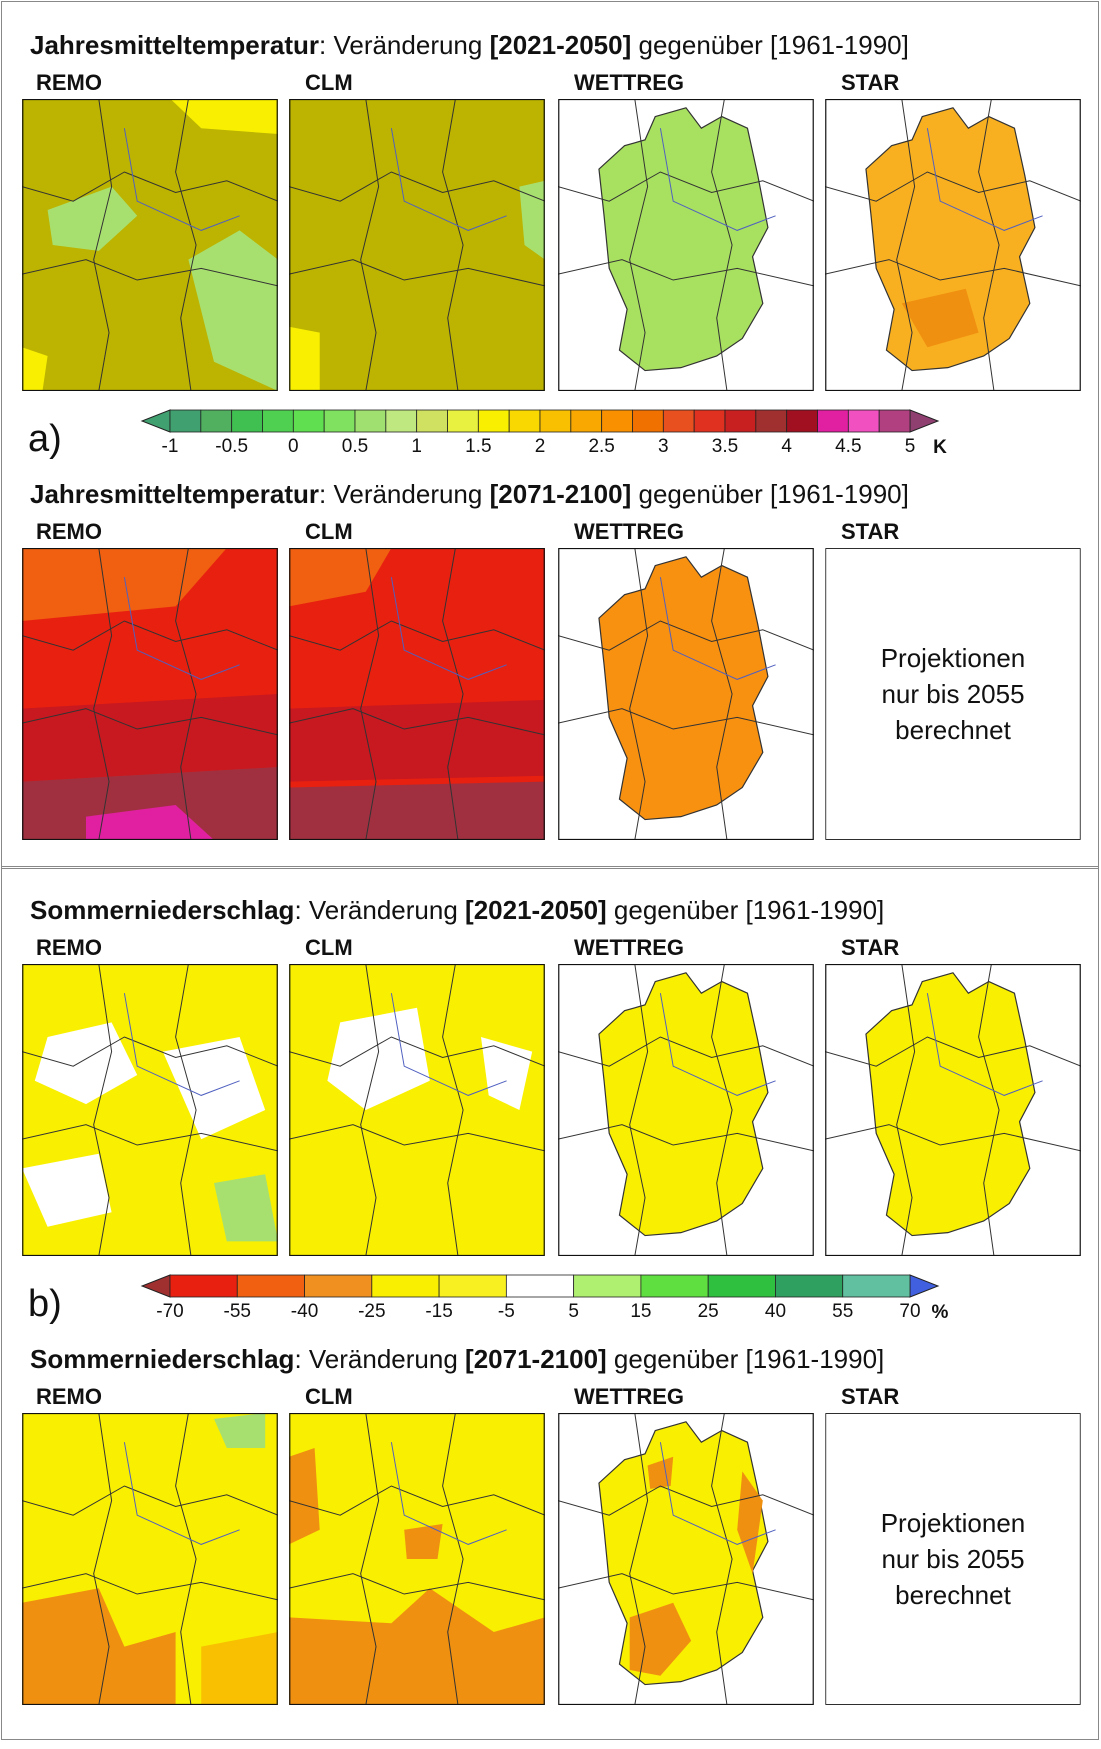  I want to click on colorbar-tick-label: 1.5, so click(478, 446).